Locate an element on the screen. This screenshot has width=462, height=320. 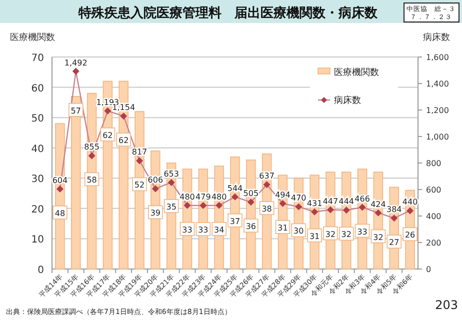
data-label: 57 is located at coordinates (75, 111).